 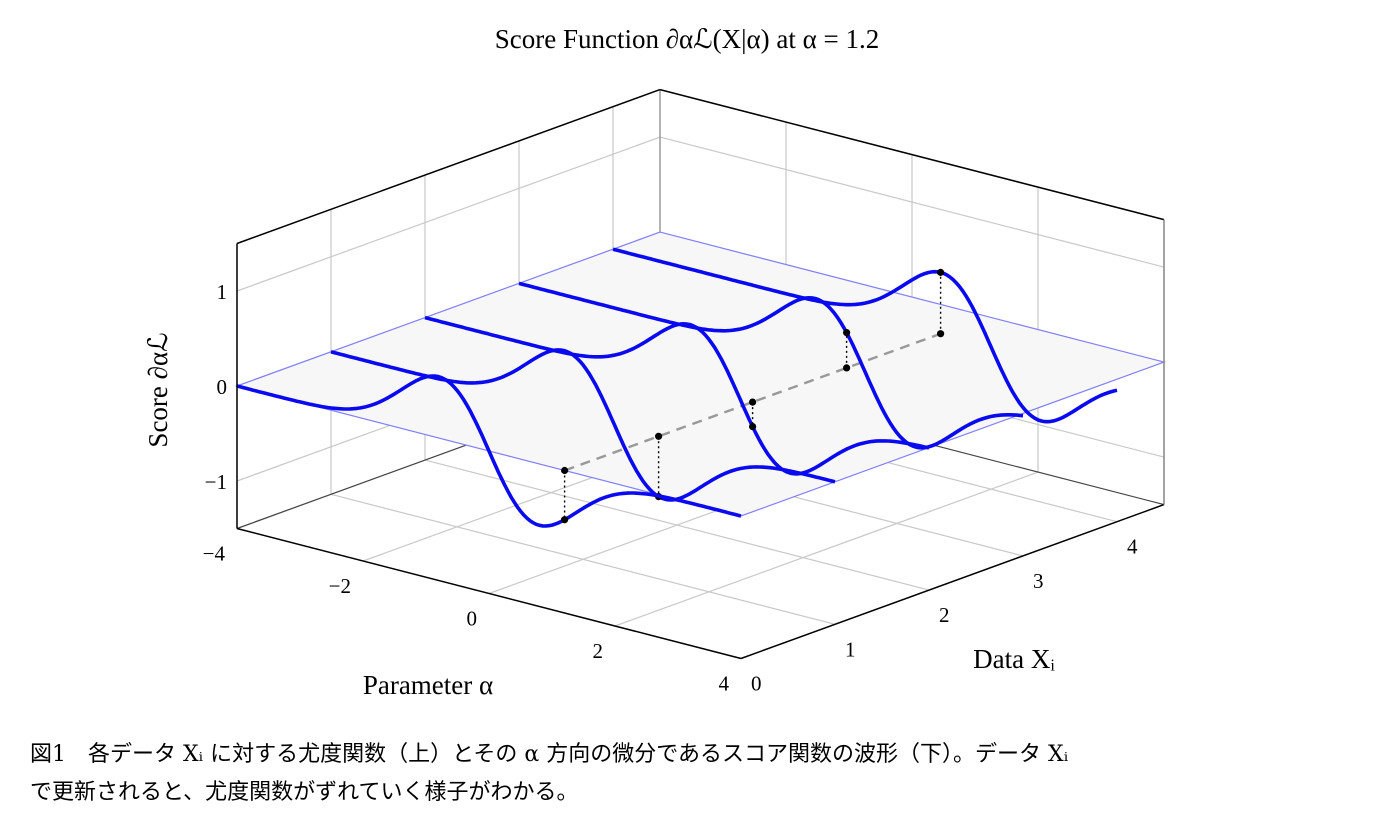 I want to click on alpha-tick-label: 0, so click(x=472, y=619).